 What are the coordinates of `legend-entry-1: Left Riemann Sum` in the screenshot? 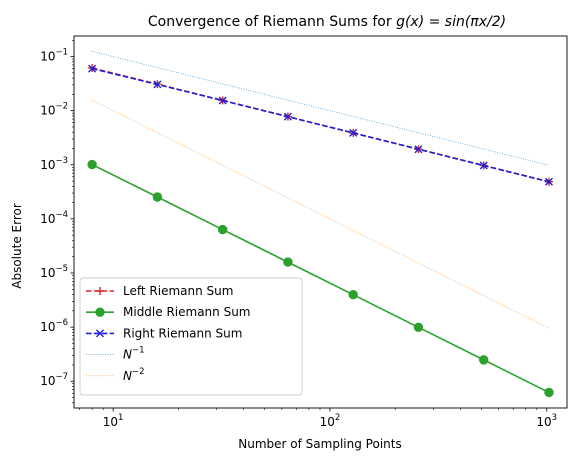 It's located at (159, 291).